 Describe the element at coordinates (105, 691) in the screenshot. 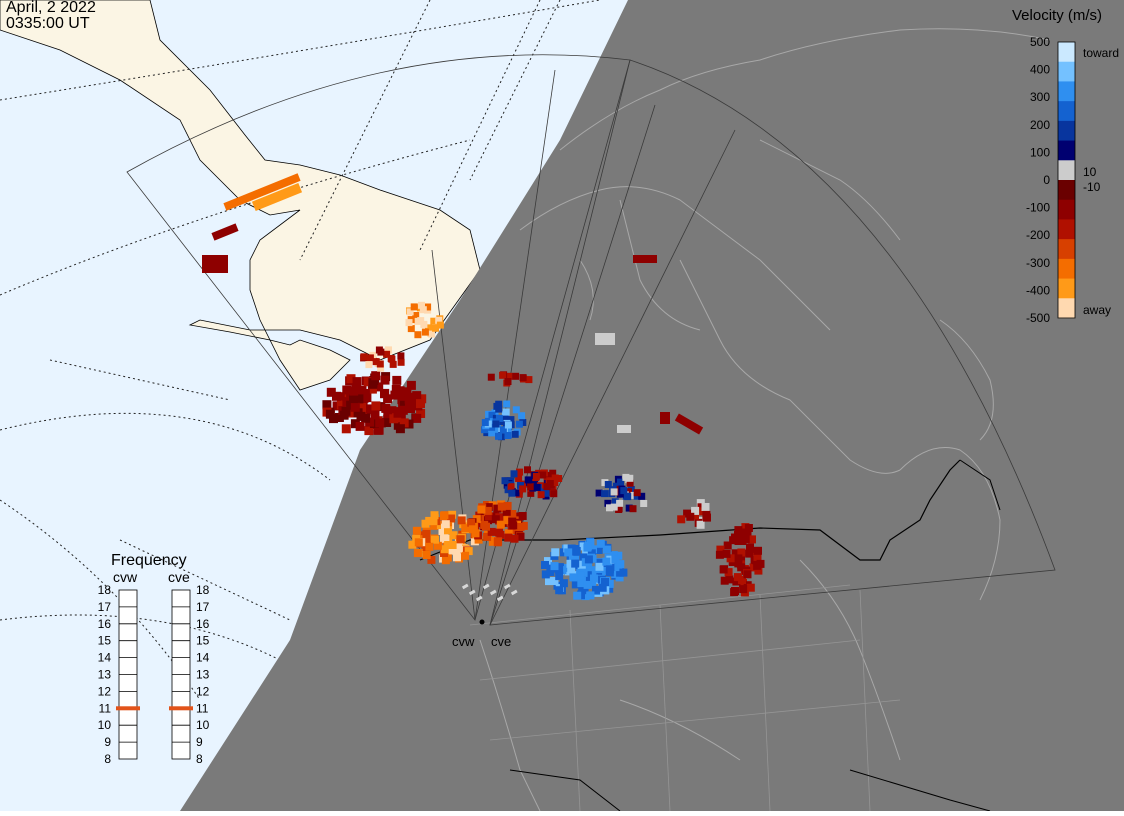

I see `frequency-tick-label: 12` at that location.